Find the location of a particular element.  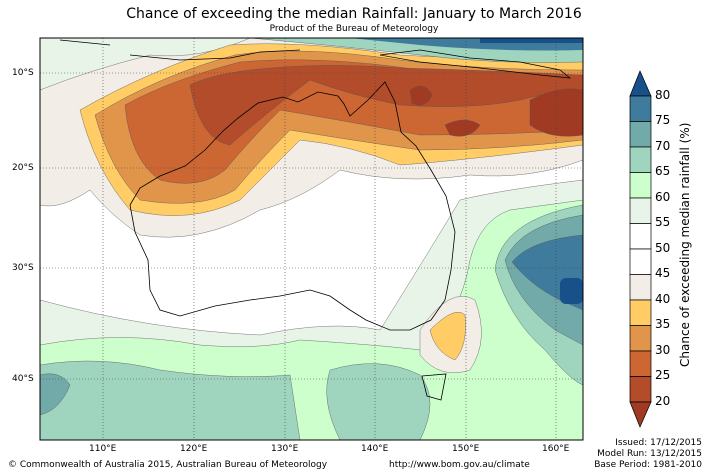

colorbar-tick: 20 is located at coordinates (663, 401).